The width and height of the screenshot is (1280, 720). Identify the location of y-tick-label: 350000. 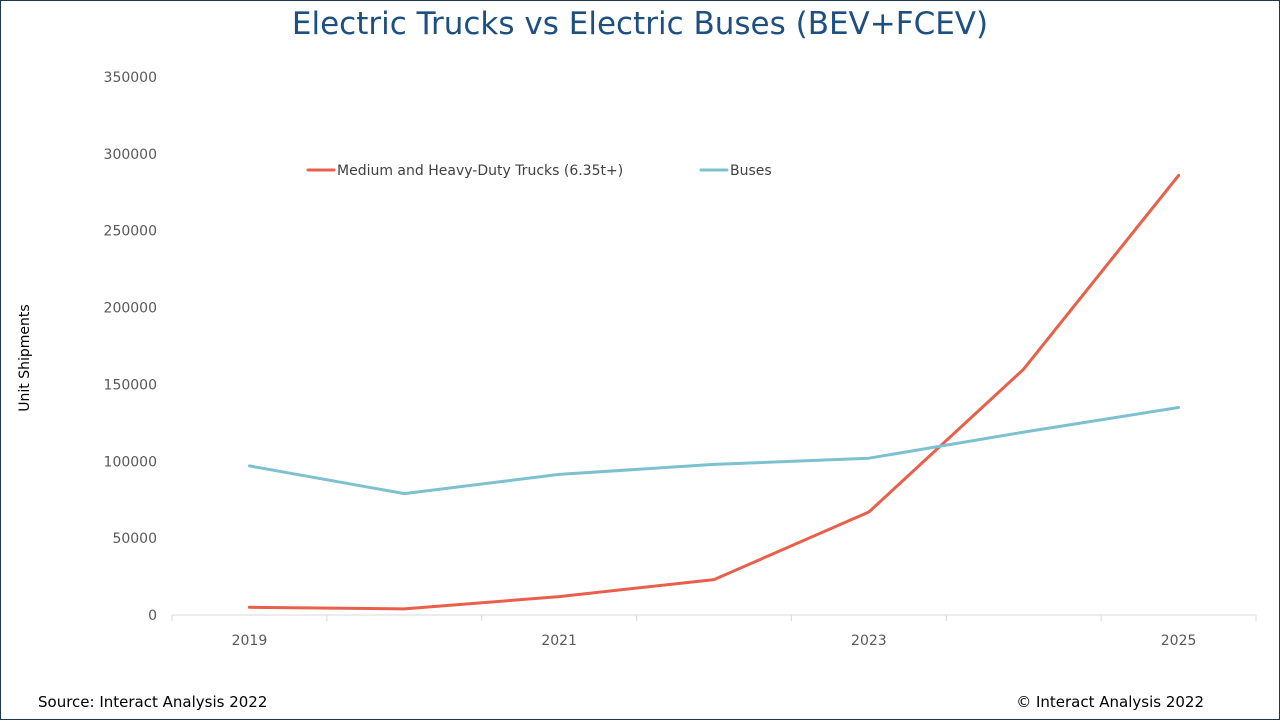
(130, 78).